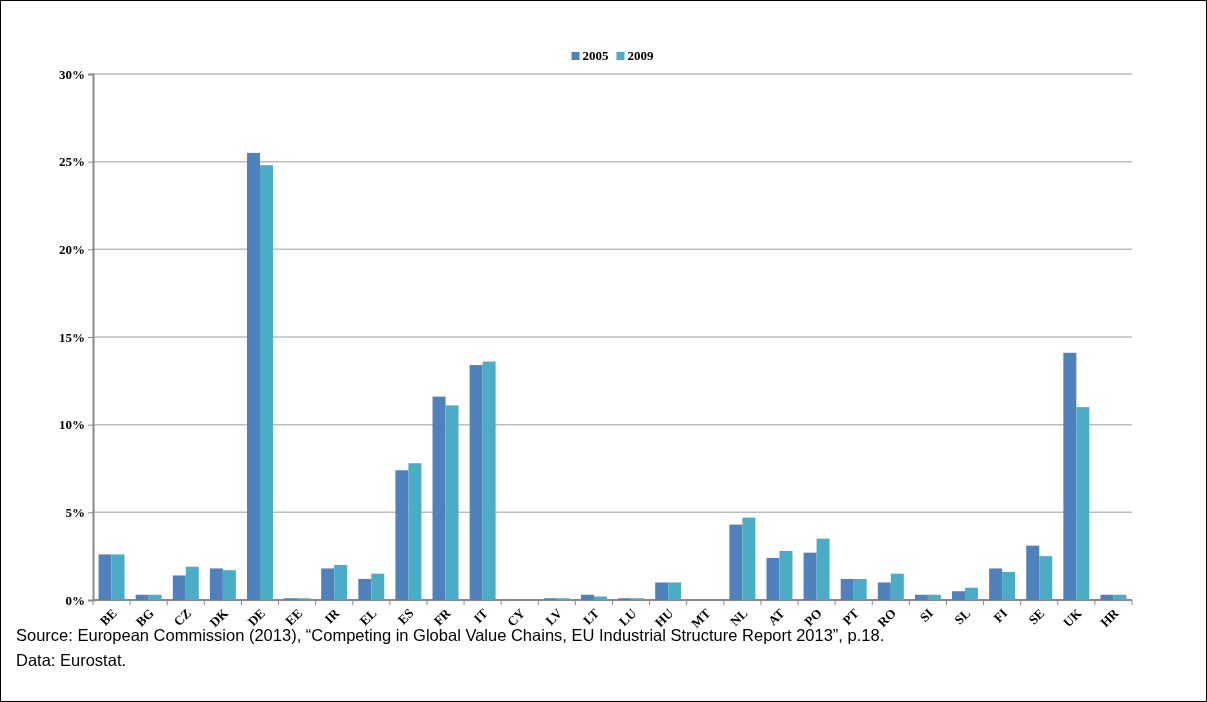 The width and height of the screenshot is (1207, 702). What do you see at coordinates (591, 616) in the screenshot?
I see `x-tick-label: LT` at bounding box center [591, 616].